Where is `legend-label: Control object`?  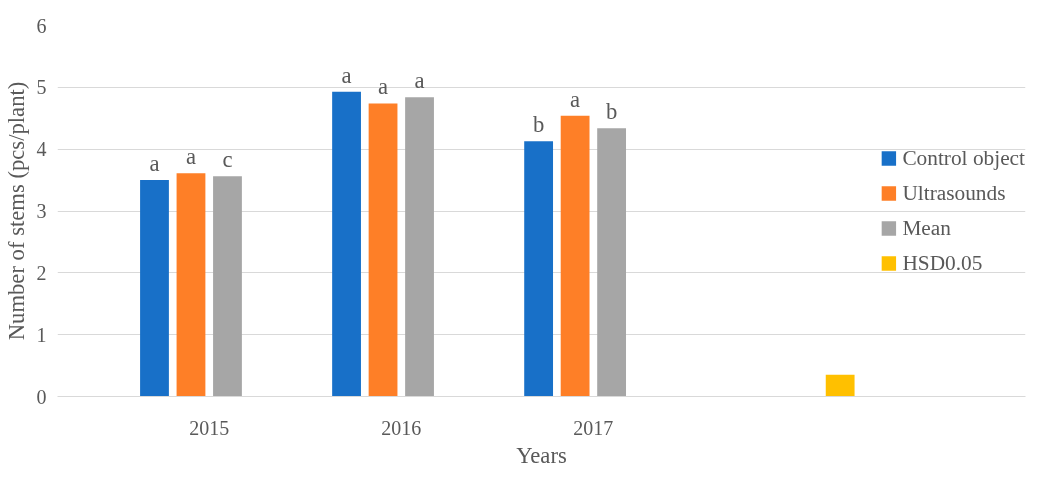 legend-label: Control object is located at coordinates (963, 158).